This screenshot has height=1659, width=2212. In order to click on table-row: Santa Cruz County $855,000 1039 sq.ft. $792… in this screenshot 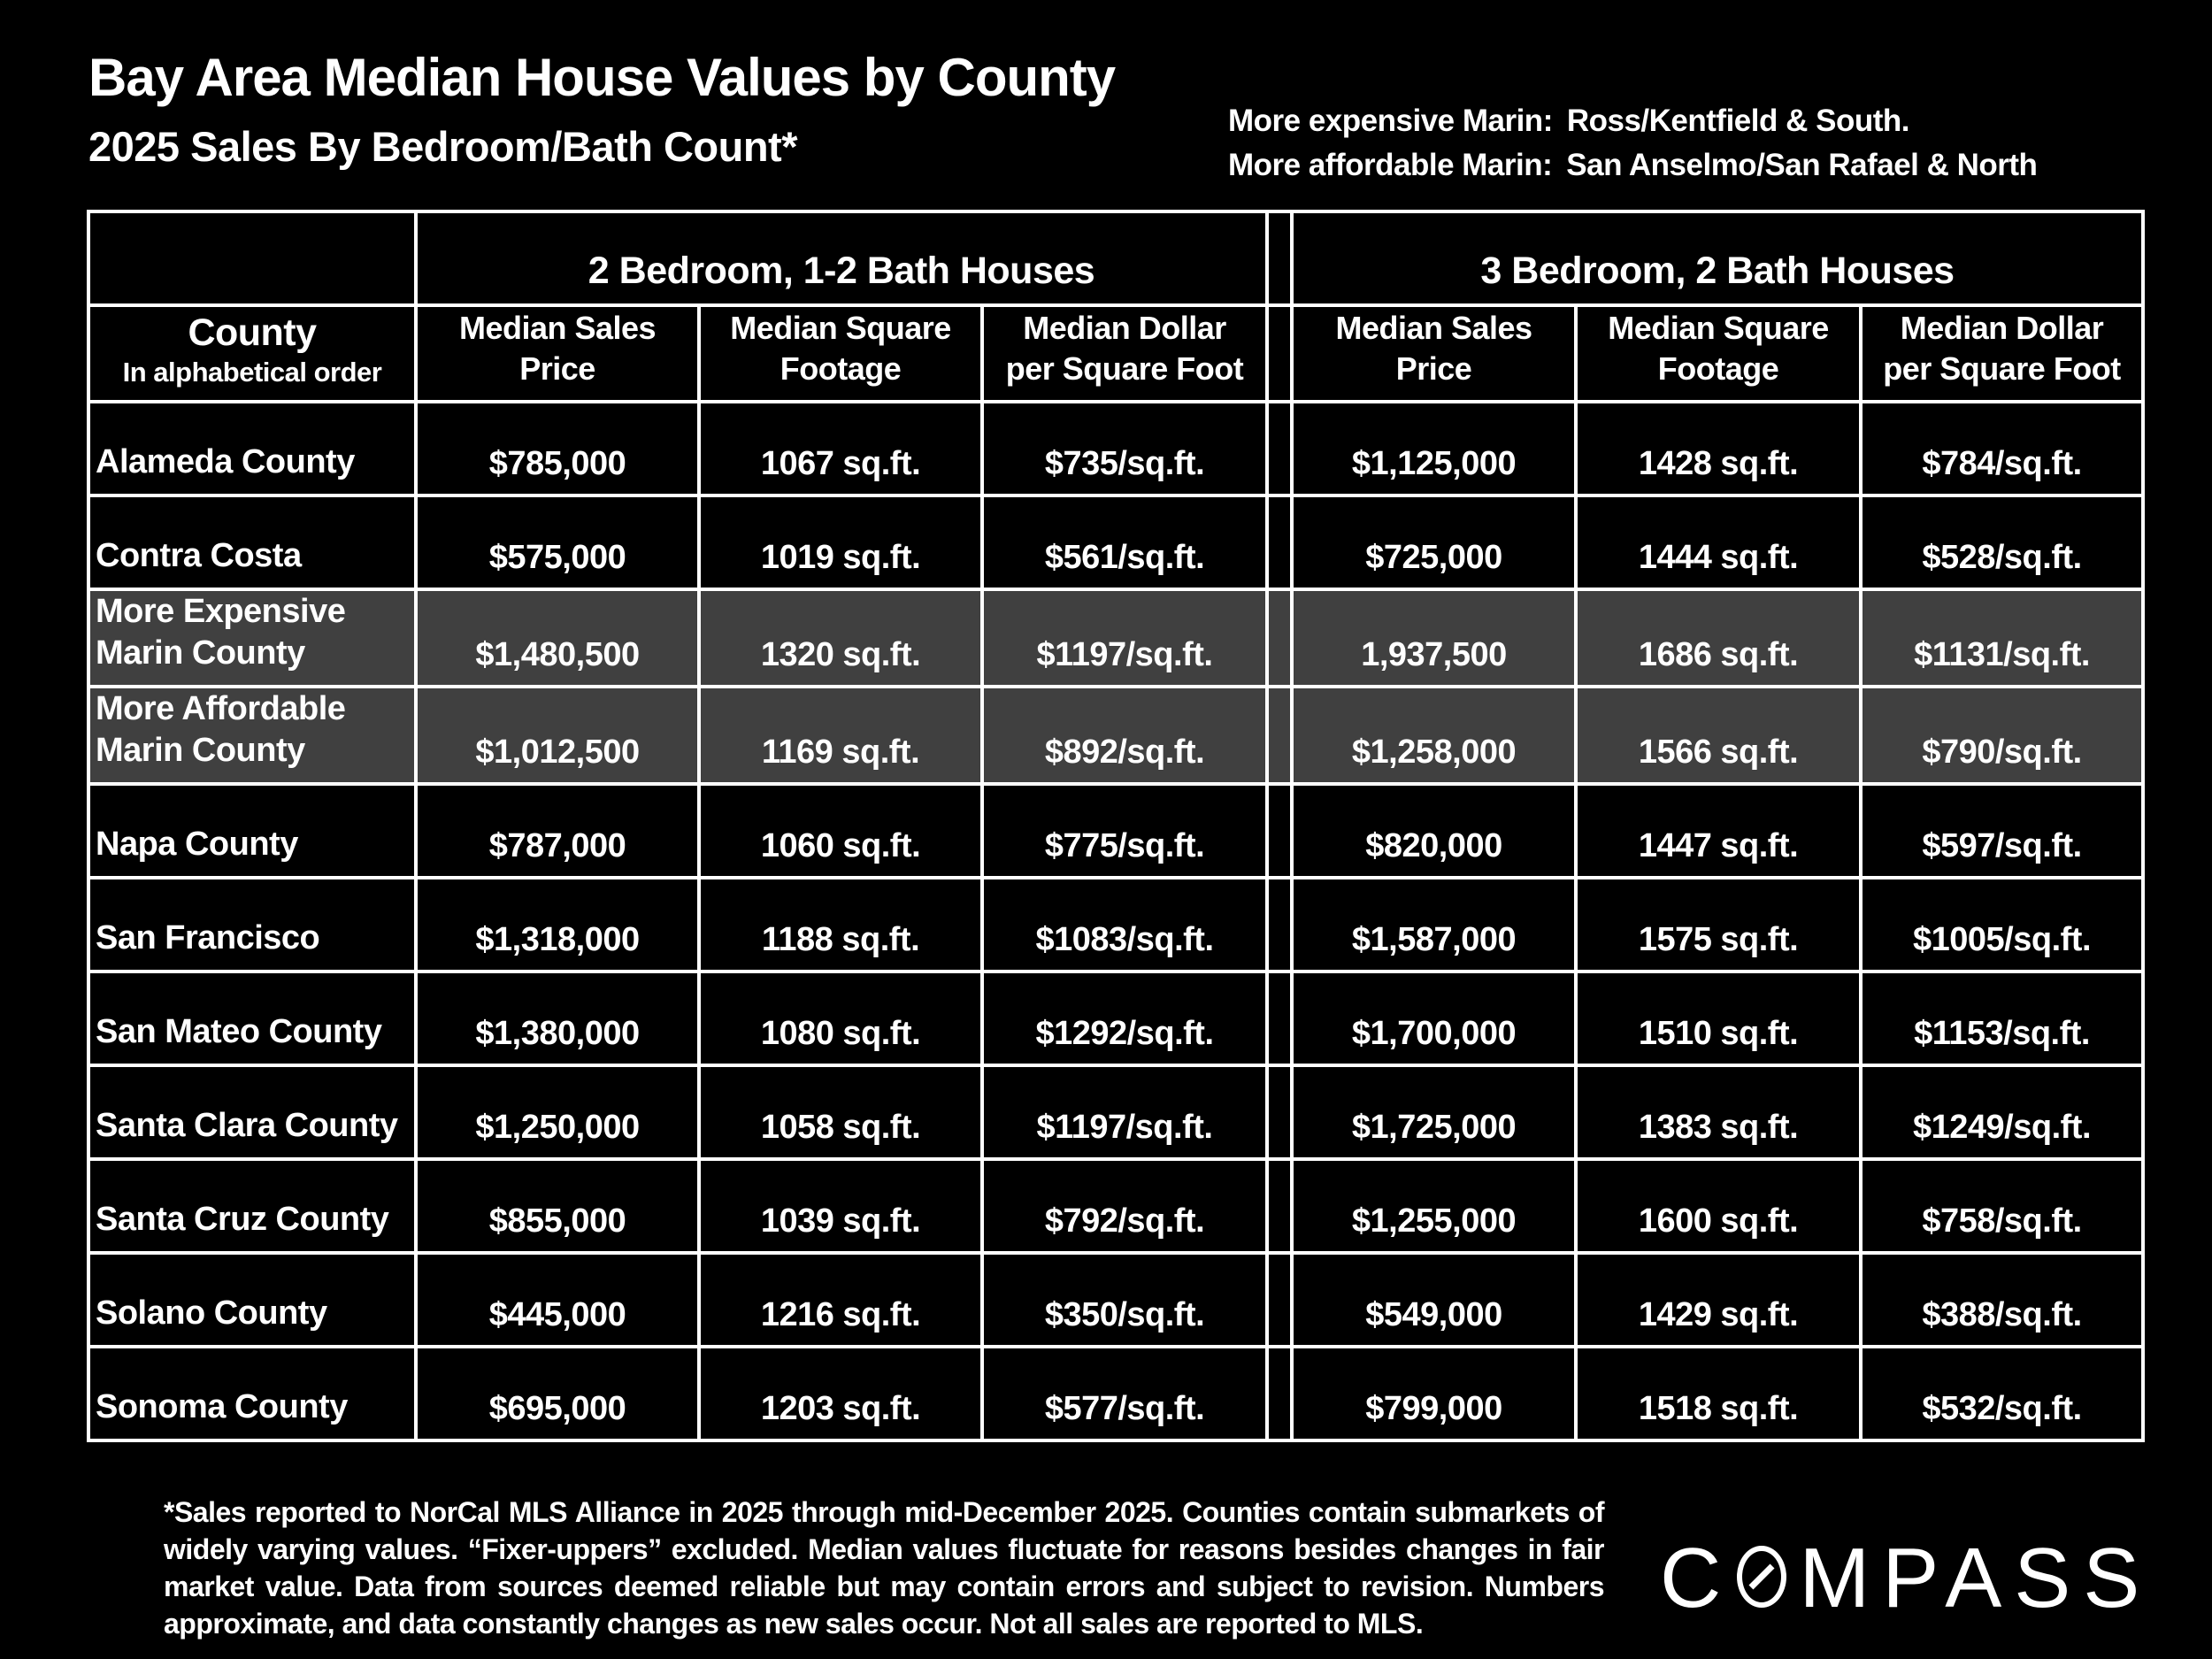, I will do `click(1116, 1206)`.